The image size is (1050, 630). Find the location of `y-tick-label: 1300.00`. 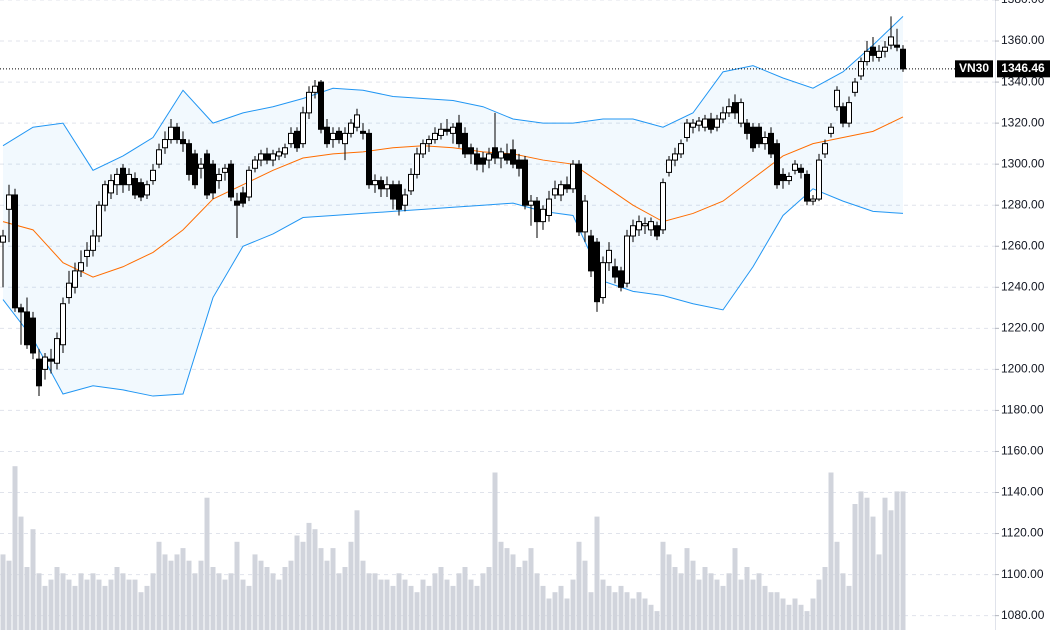

y-tick-label: 1300.00 is located at coordinates (1023, 163).